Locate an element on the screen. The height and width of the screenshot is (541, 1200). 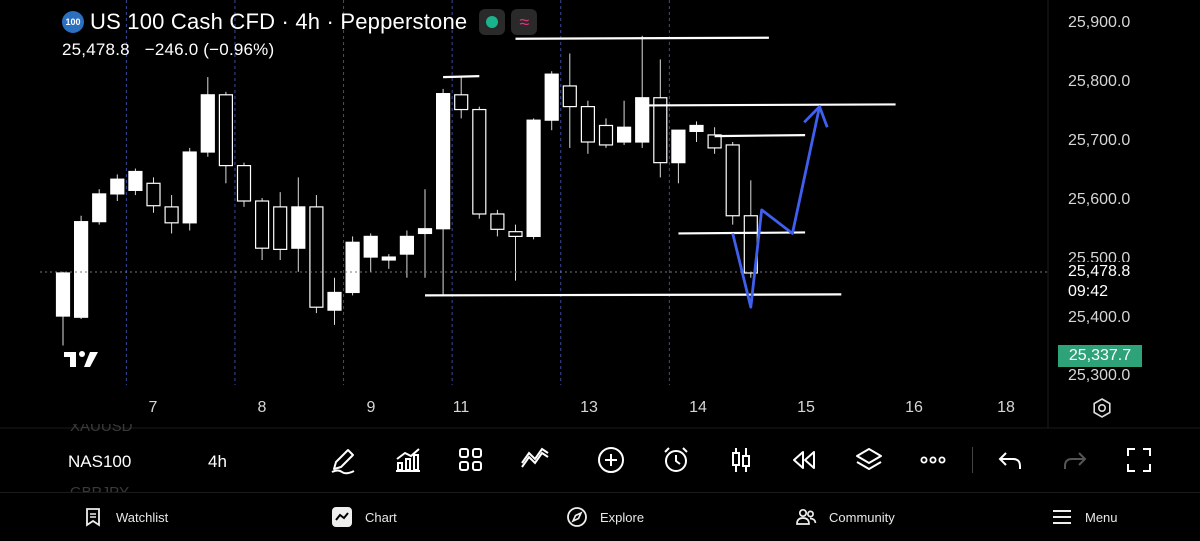
price-axis-label: 25,800.0 is located at coordinates (1099, 81).